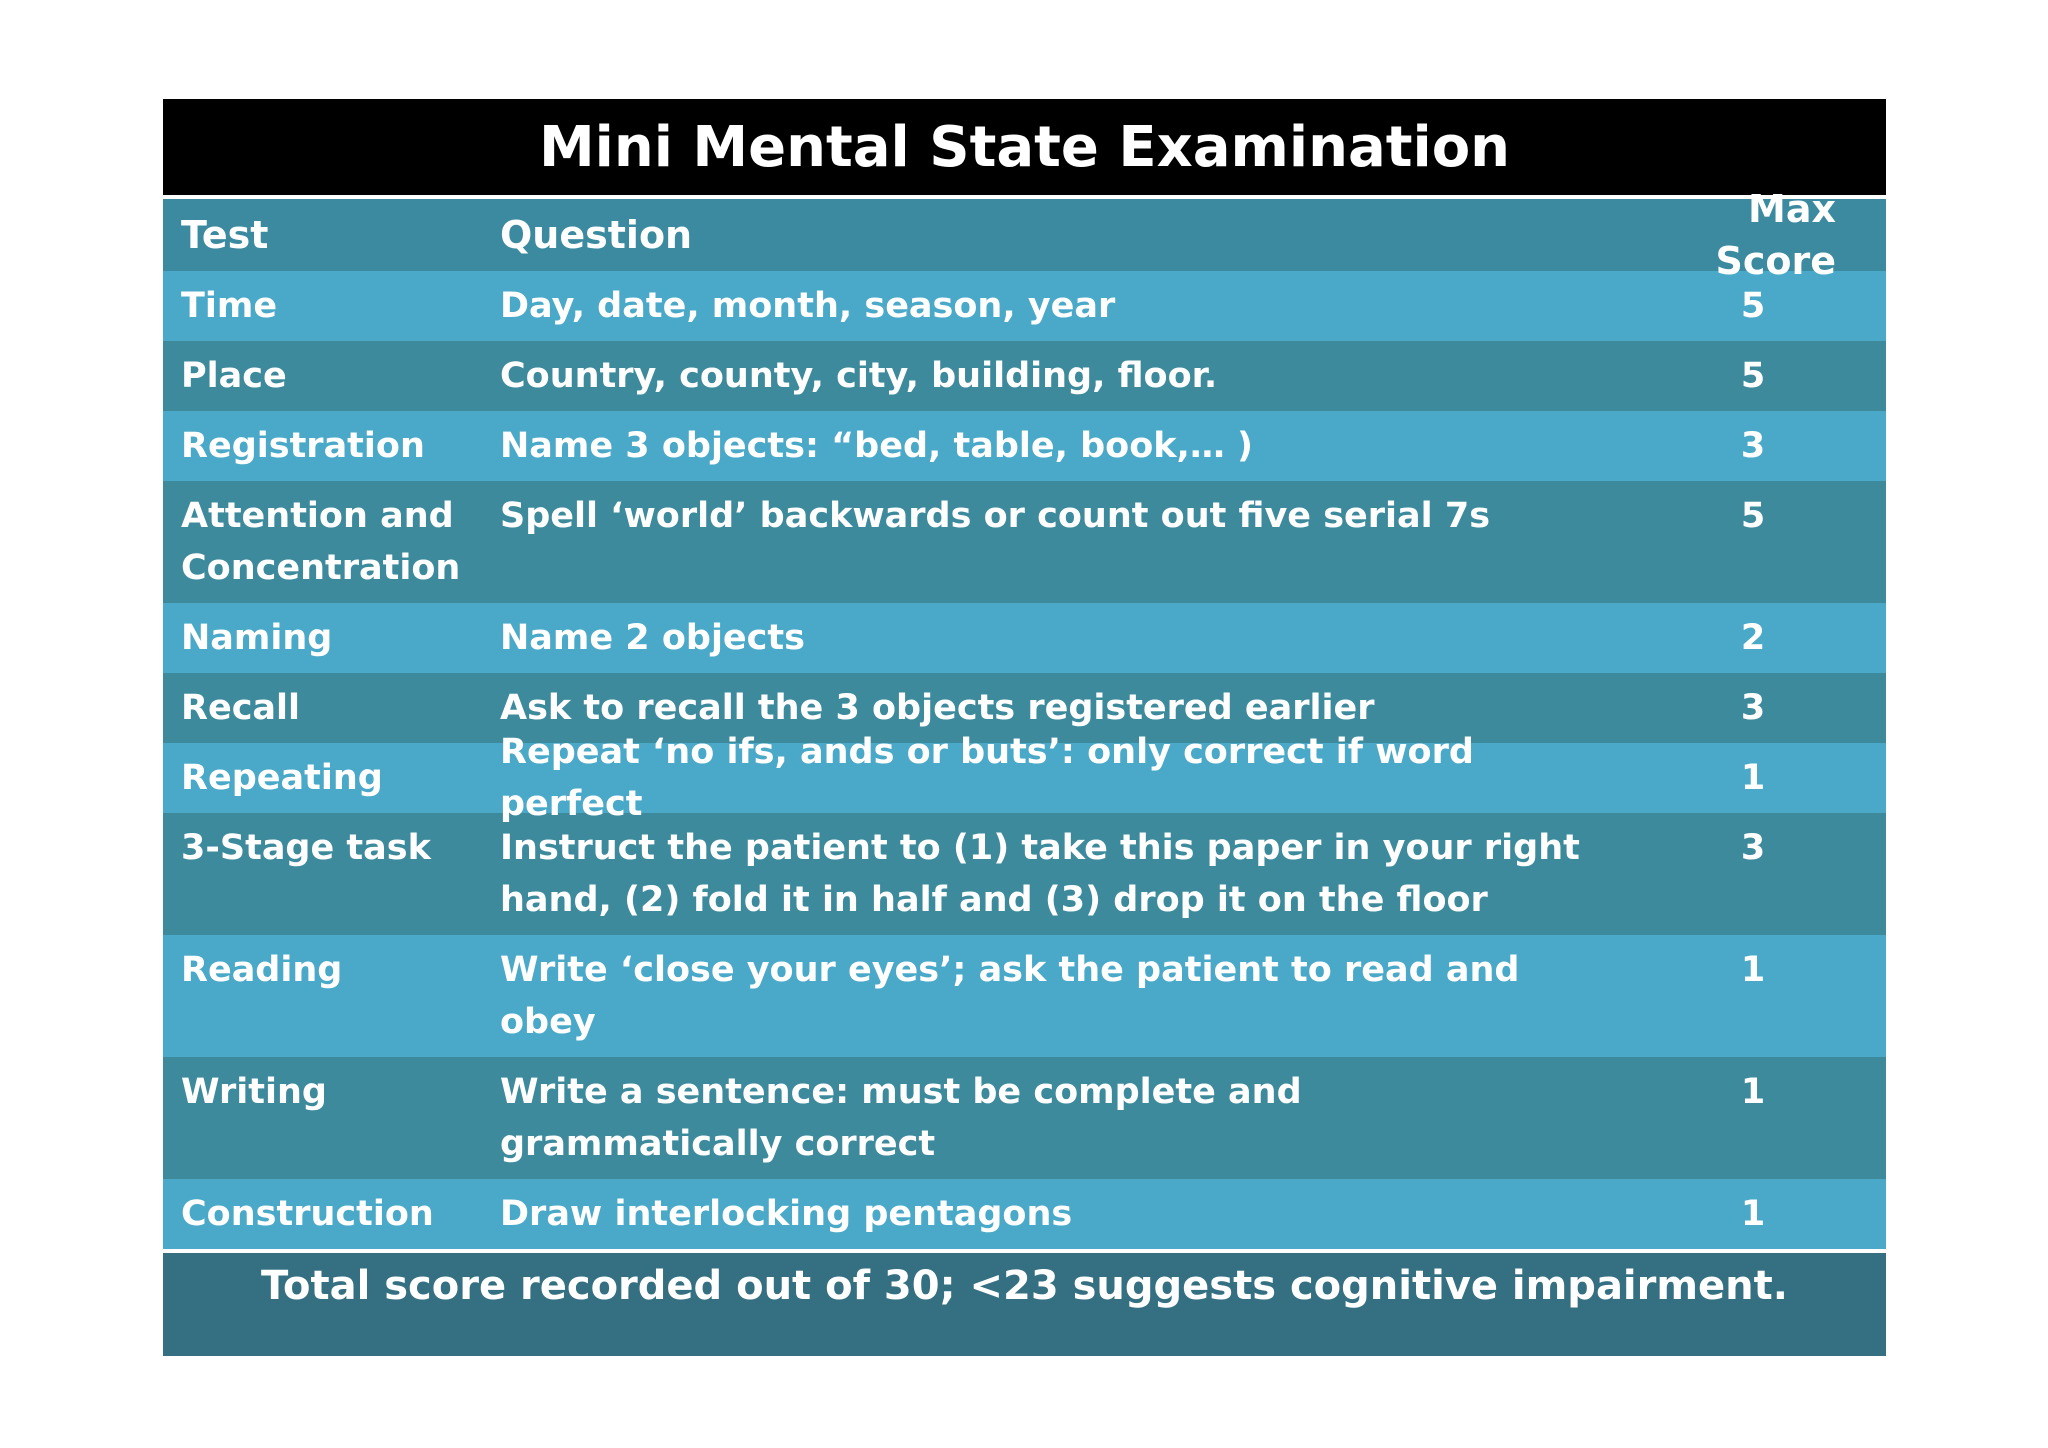 This screenshot has width=2048, height=1448. I want to click on row-test: 3-Stage task, so click(306, 848).